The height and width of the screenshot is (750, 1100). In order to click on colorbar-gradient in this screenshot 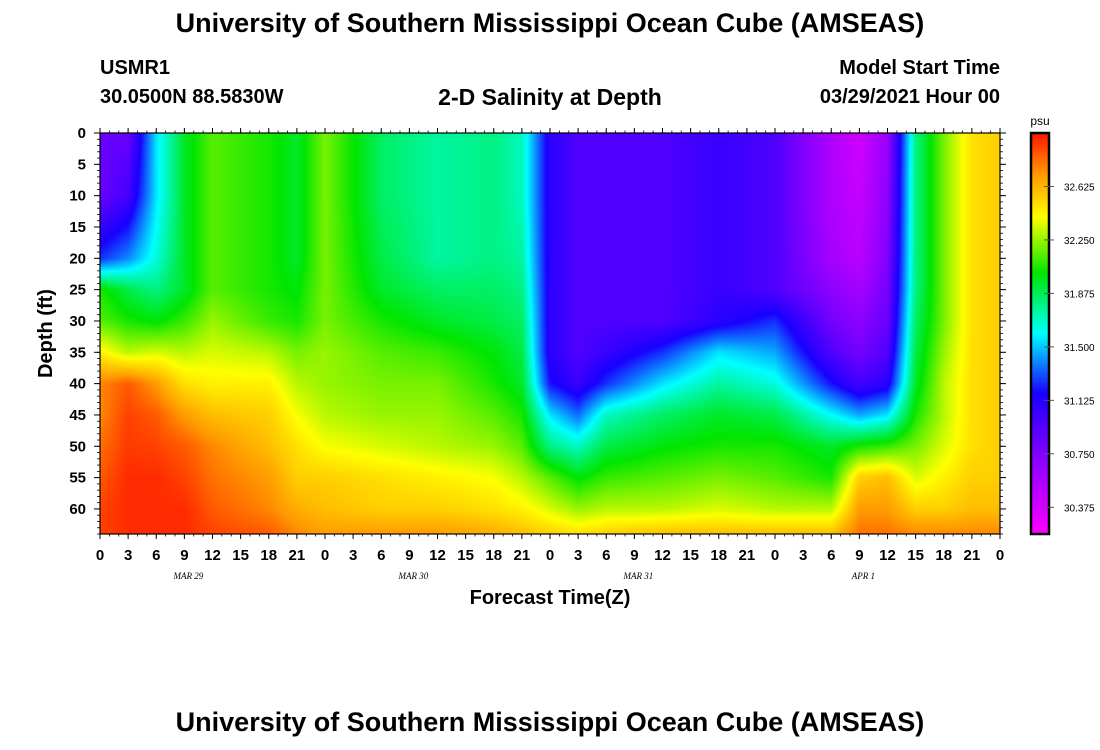, I will do `click(1040, 333)`.